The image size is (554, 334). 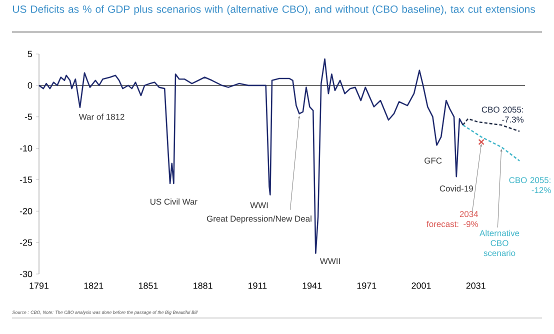 What do you see at coordinates (30, 54) in the screenshot?
I see `y-tick-label: 5` at bounding box center [30, 54].